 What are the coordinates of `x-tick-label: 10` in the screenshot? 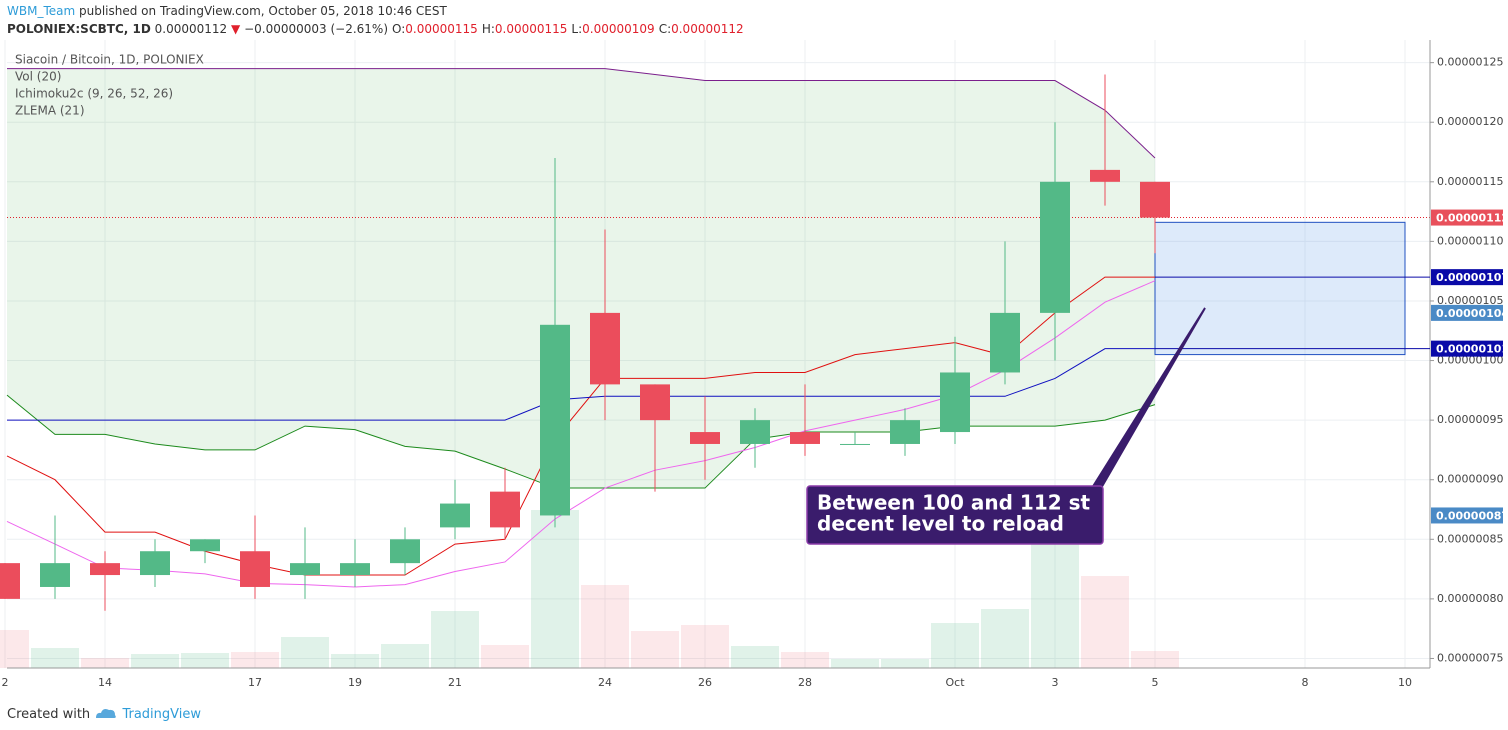 It's located at (1405, 682).